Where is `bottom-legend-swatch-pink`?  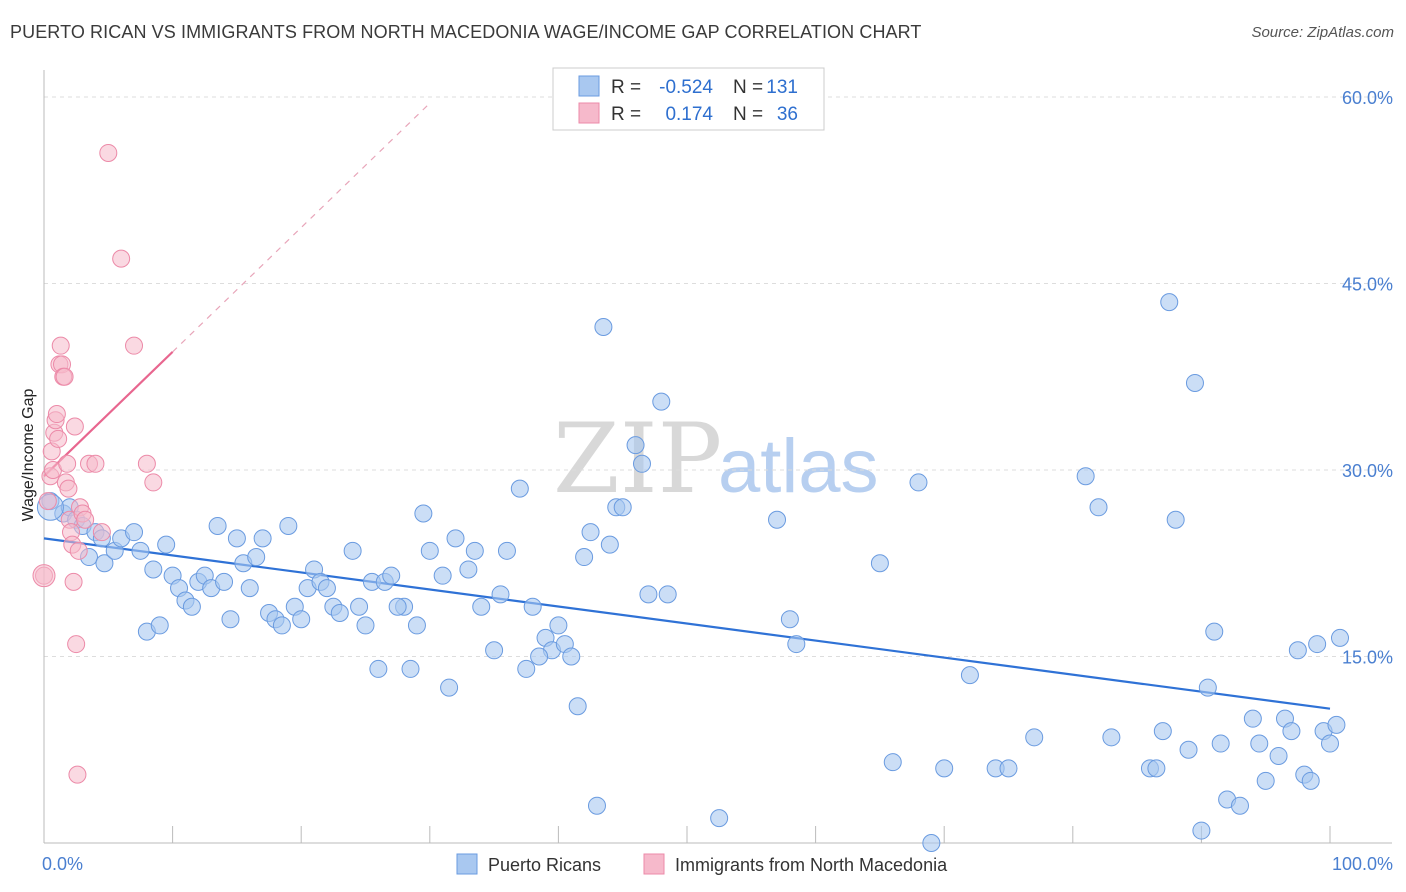
bottom-legend-swatch-pink is located at coordinates (654, 864).